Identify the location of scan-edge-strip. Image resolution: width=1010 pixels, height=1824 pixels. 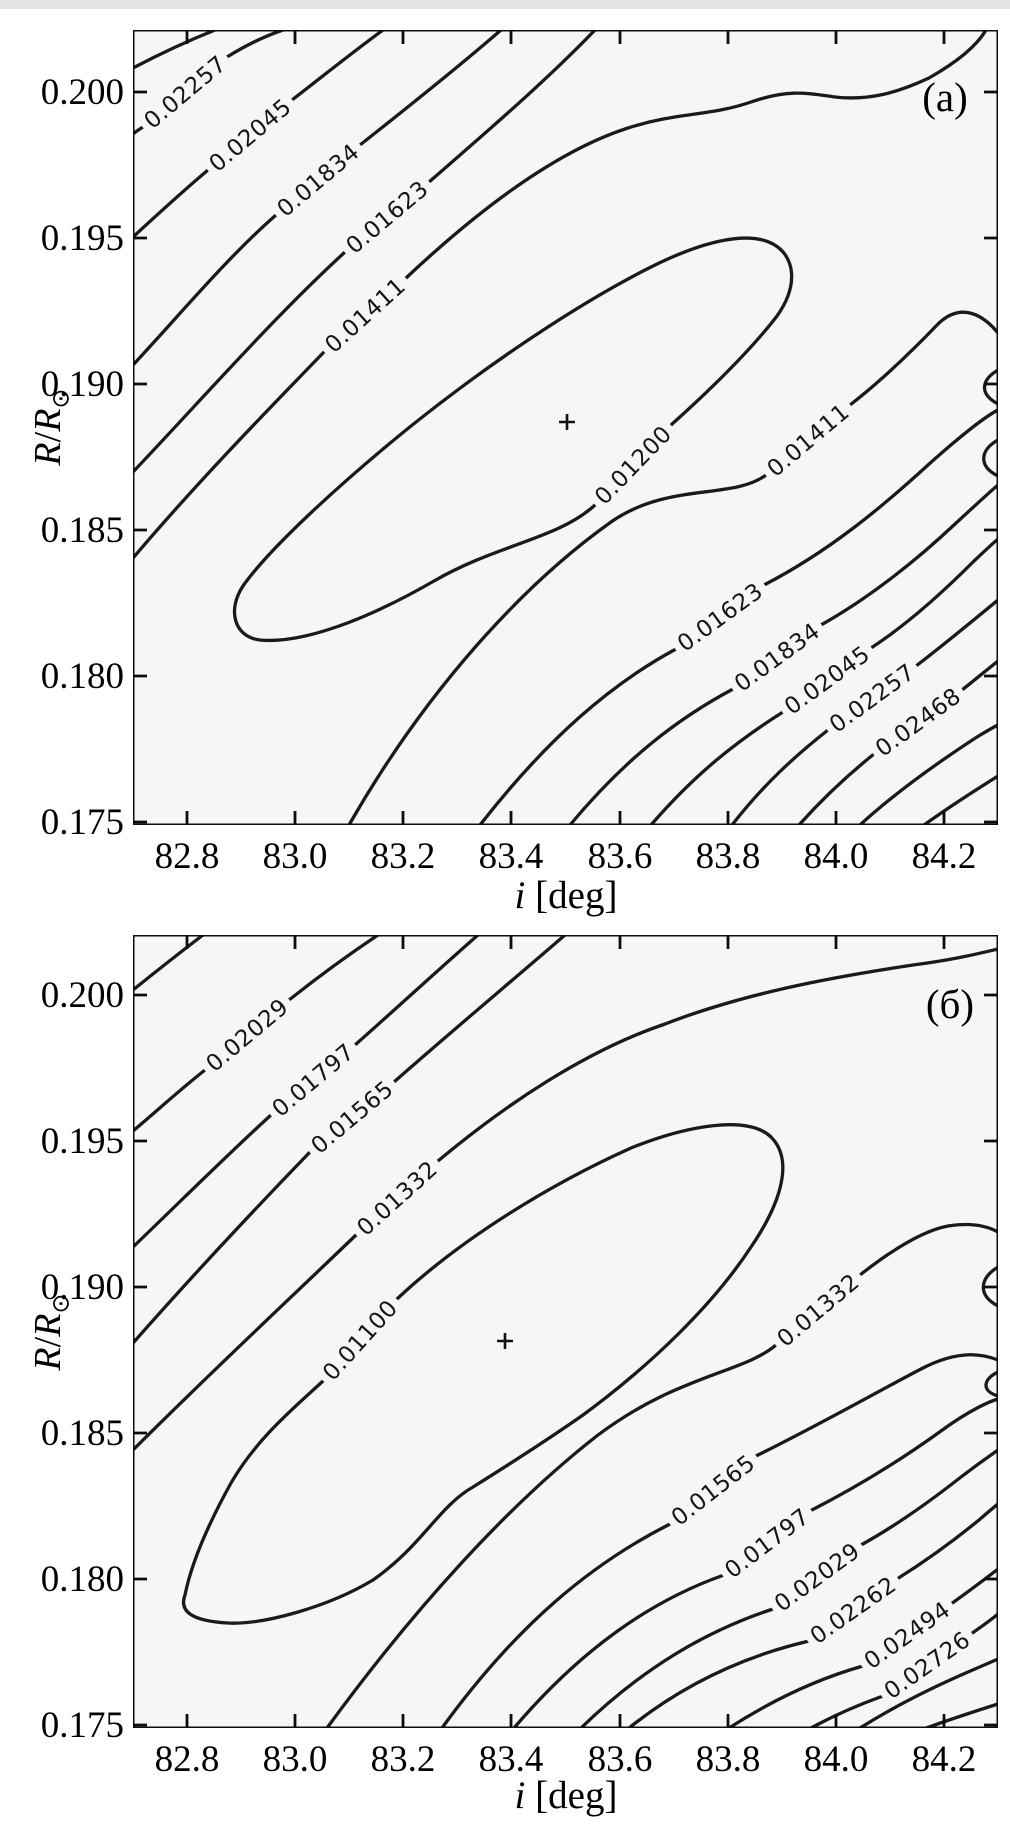
(505, 4).